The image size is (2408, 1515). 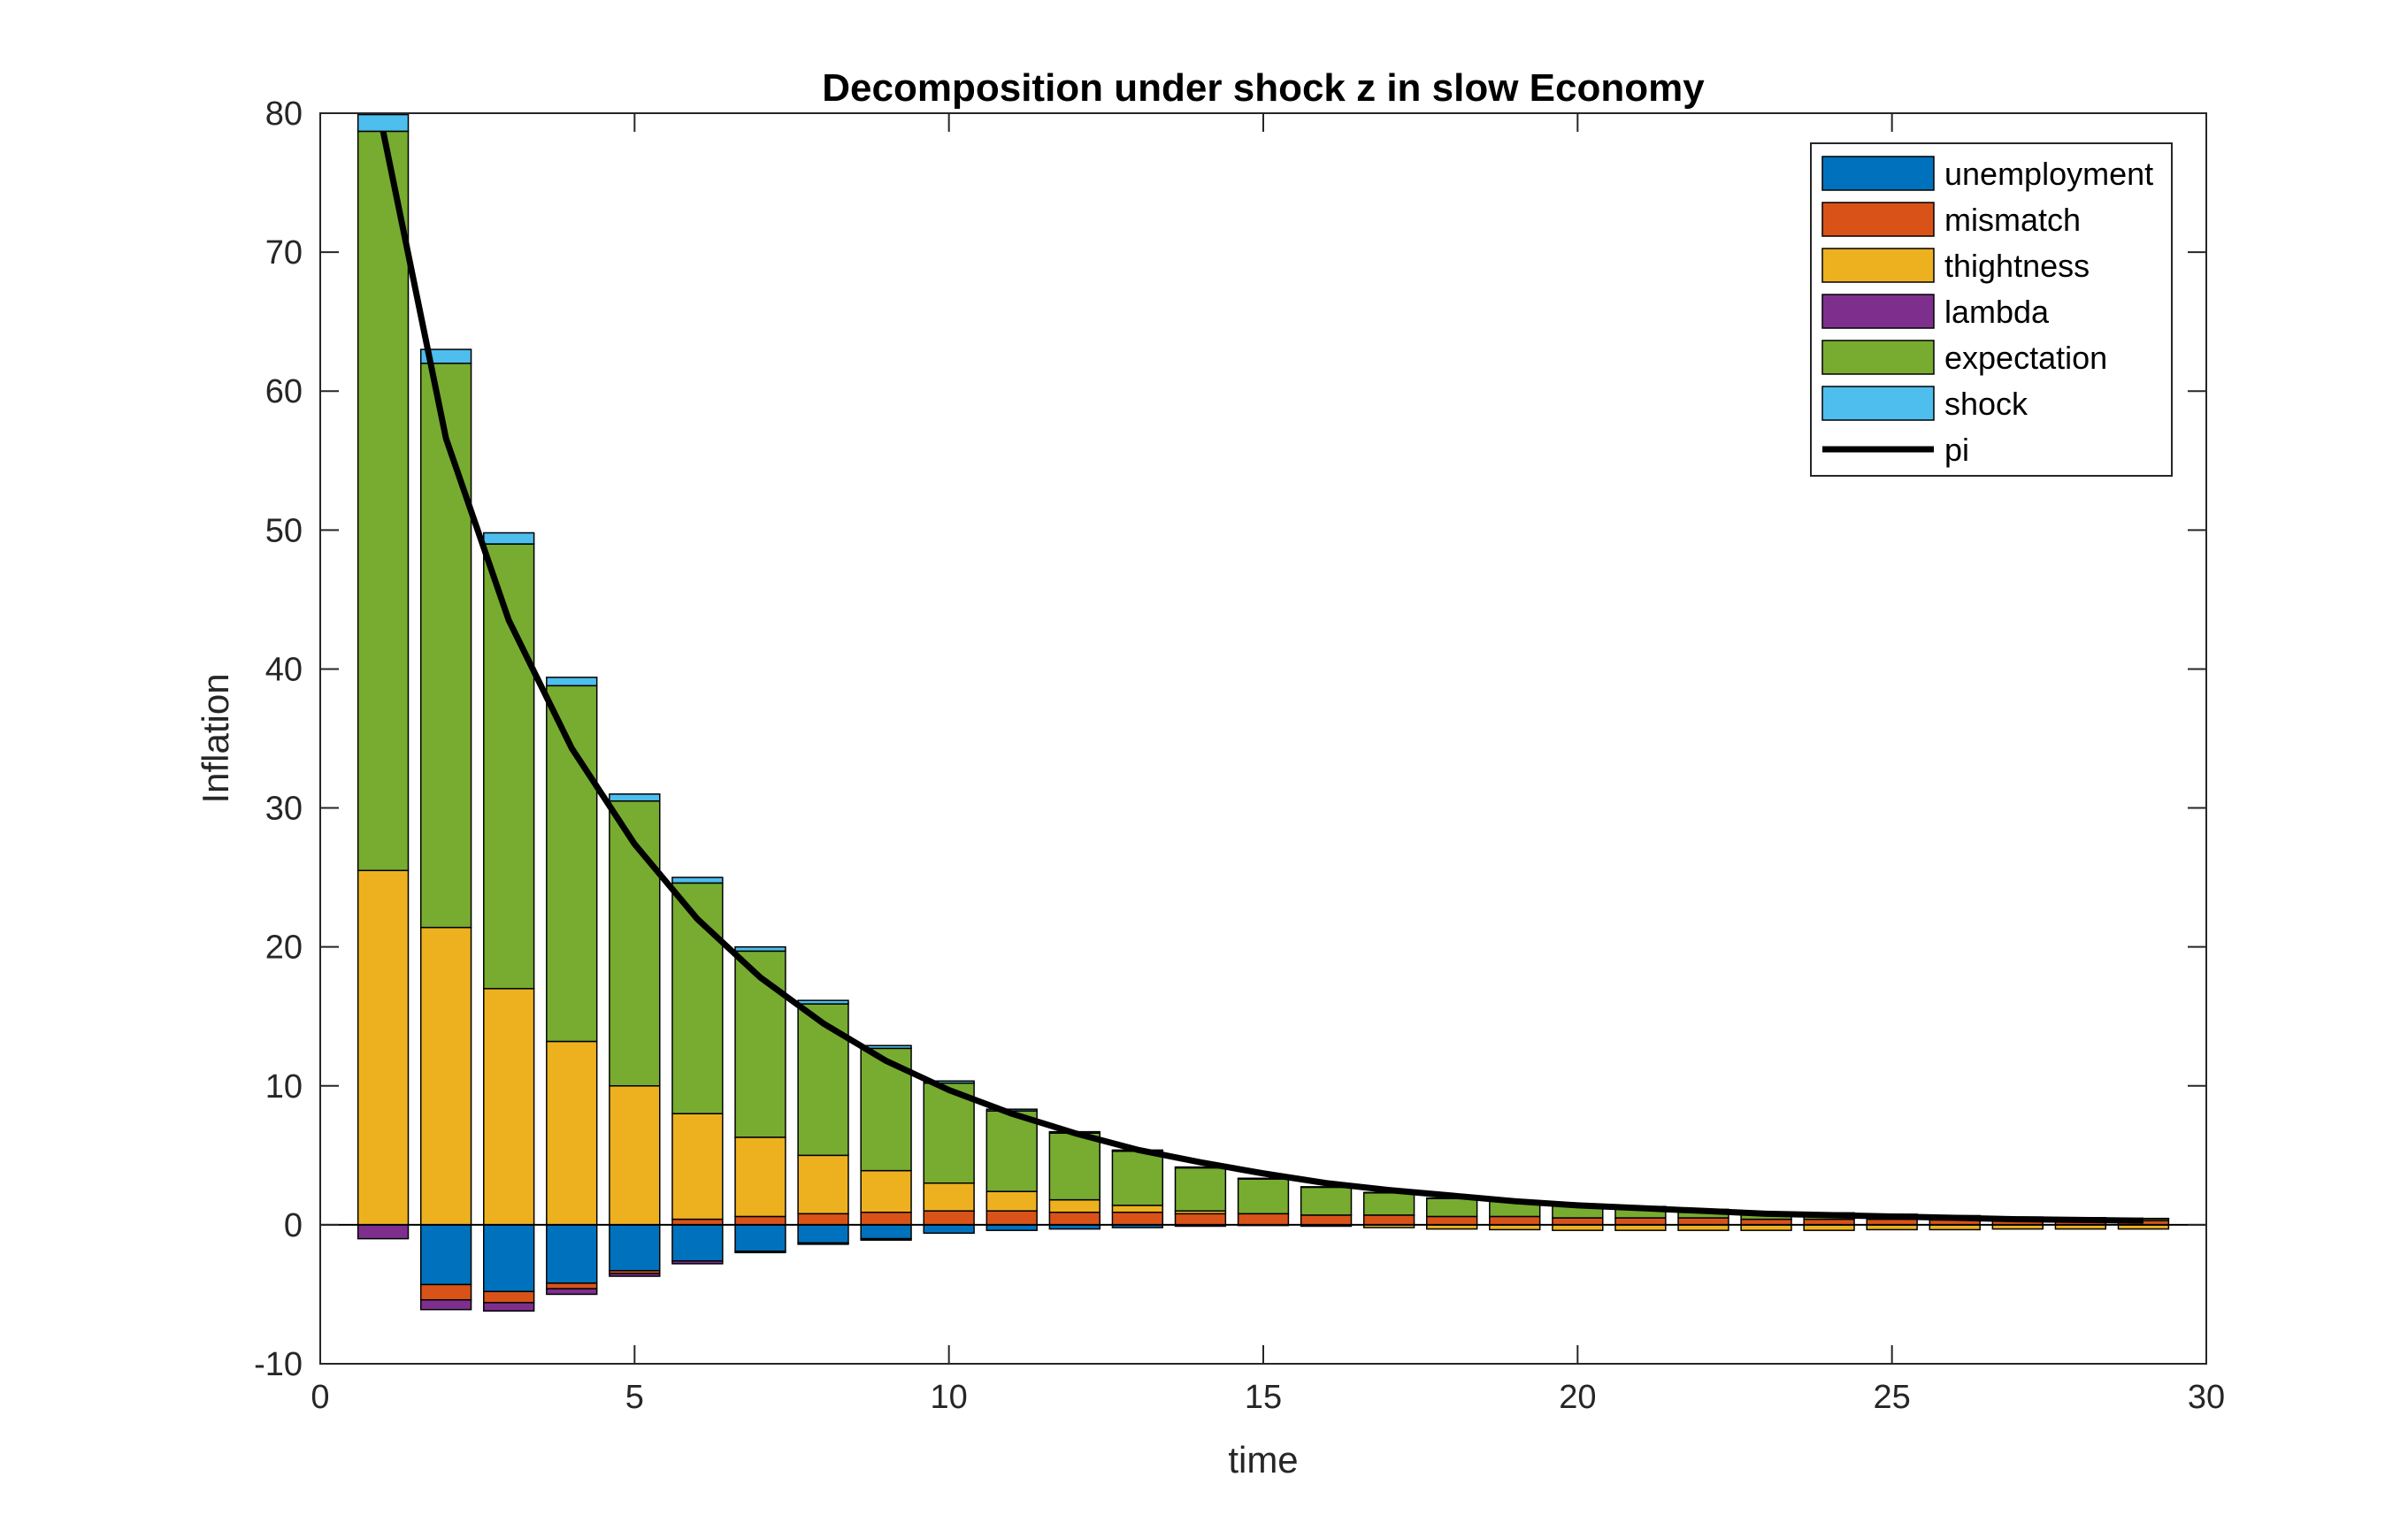 I want to click on y-tick-label: 70, so click(x=284, y=253).